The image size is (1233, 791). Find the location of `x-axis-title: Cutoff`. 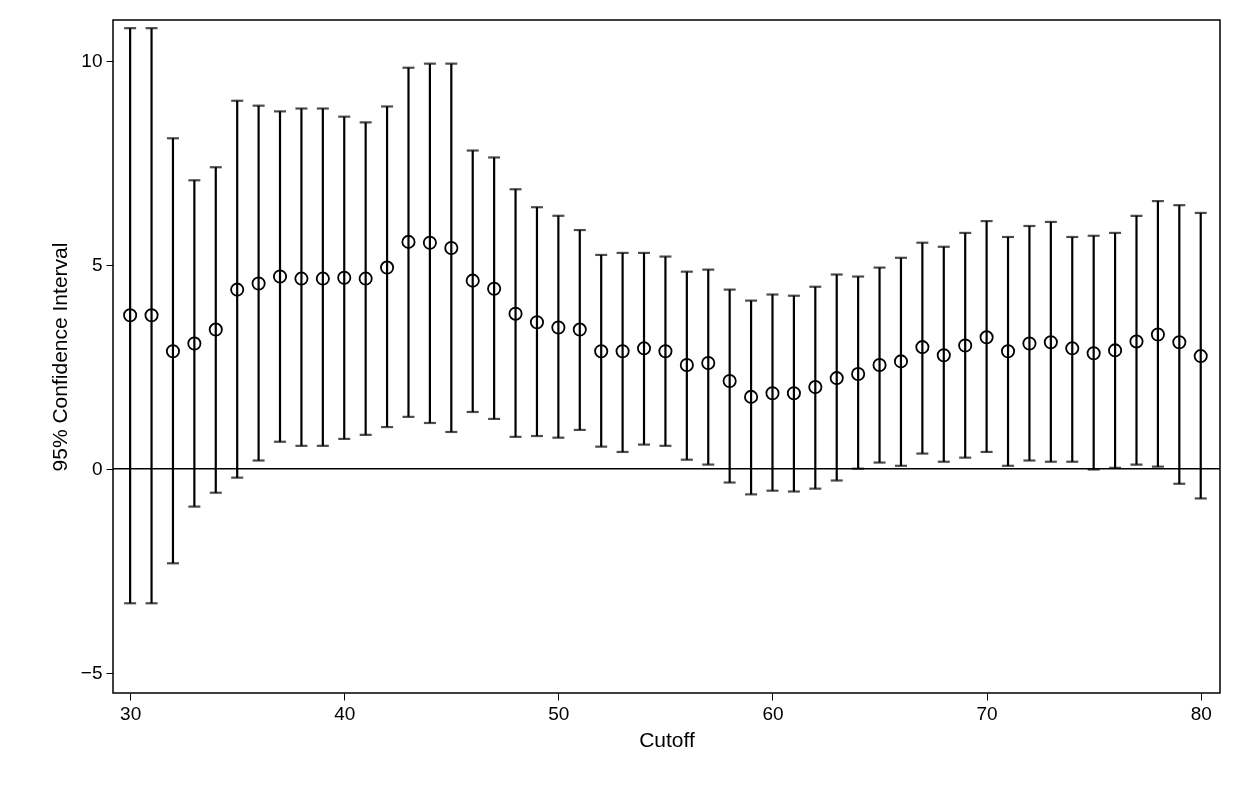

x-axis-title: Cutoff is located at coordinates (667, 739).